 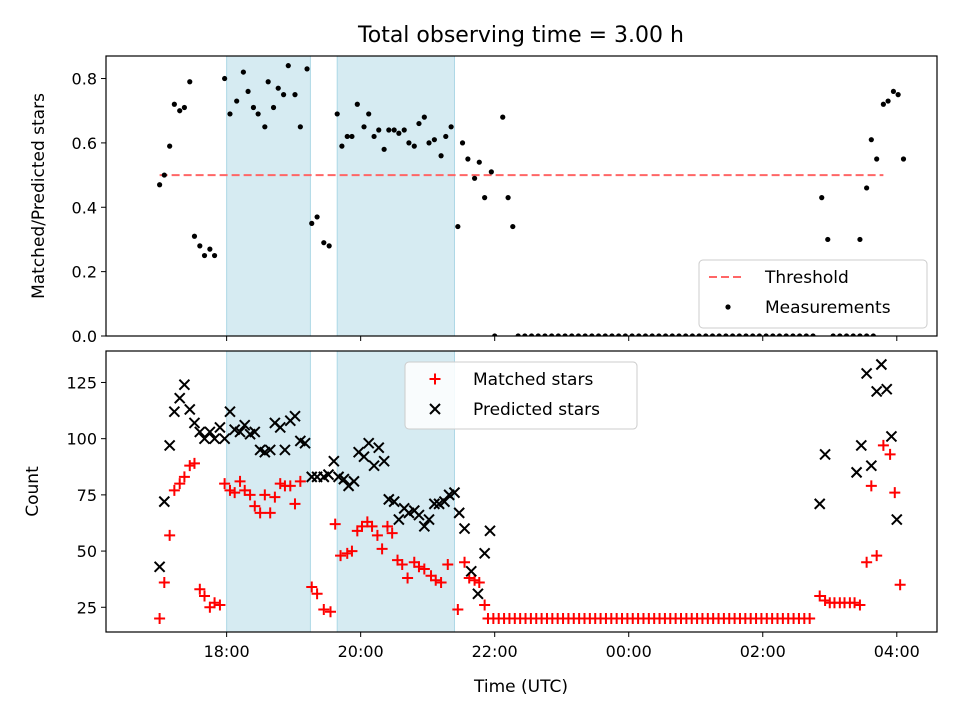 I want to click on y-tick-label: 0.0, so click(x=84, y=336).